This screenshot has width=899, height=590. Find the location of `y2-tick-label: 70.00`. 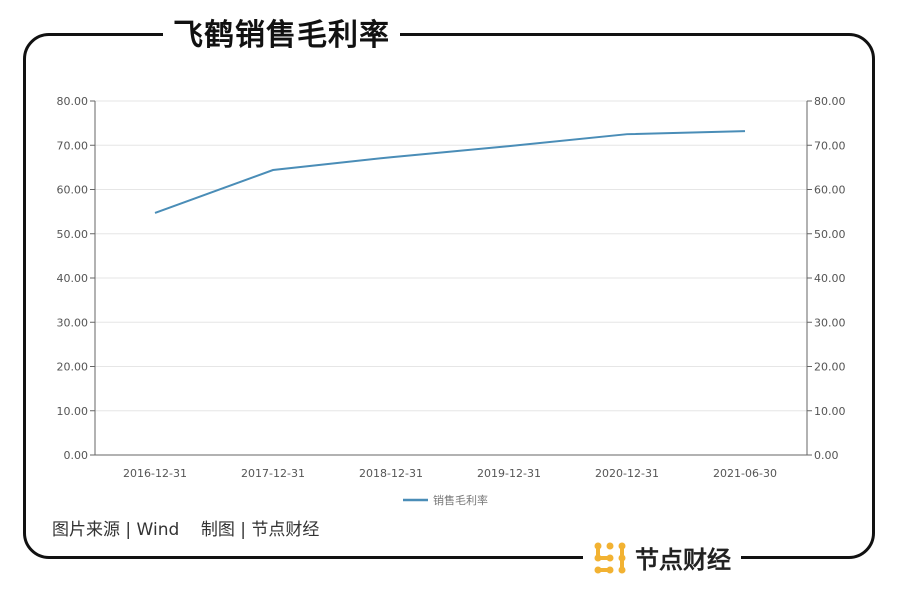

y2-tick-label: 70.00 is located at coordinates (830, 145).